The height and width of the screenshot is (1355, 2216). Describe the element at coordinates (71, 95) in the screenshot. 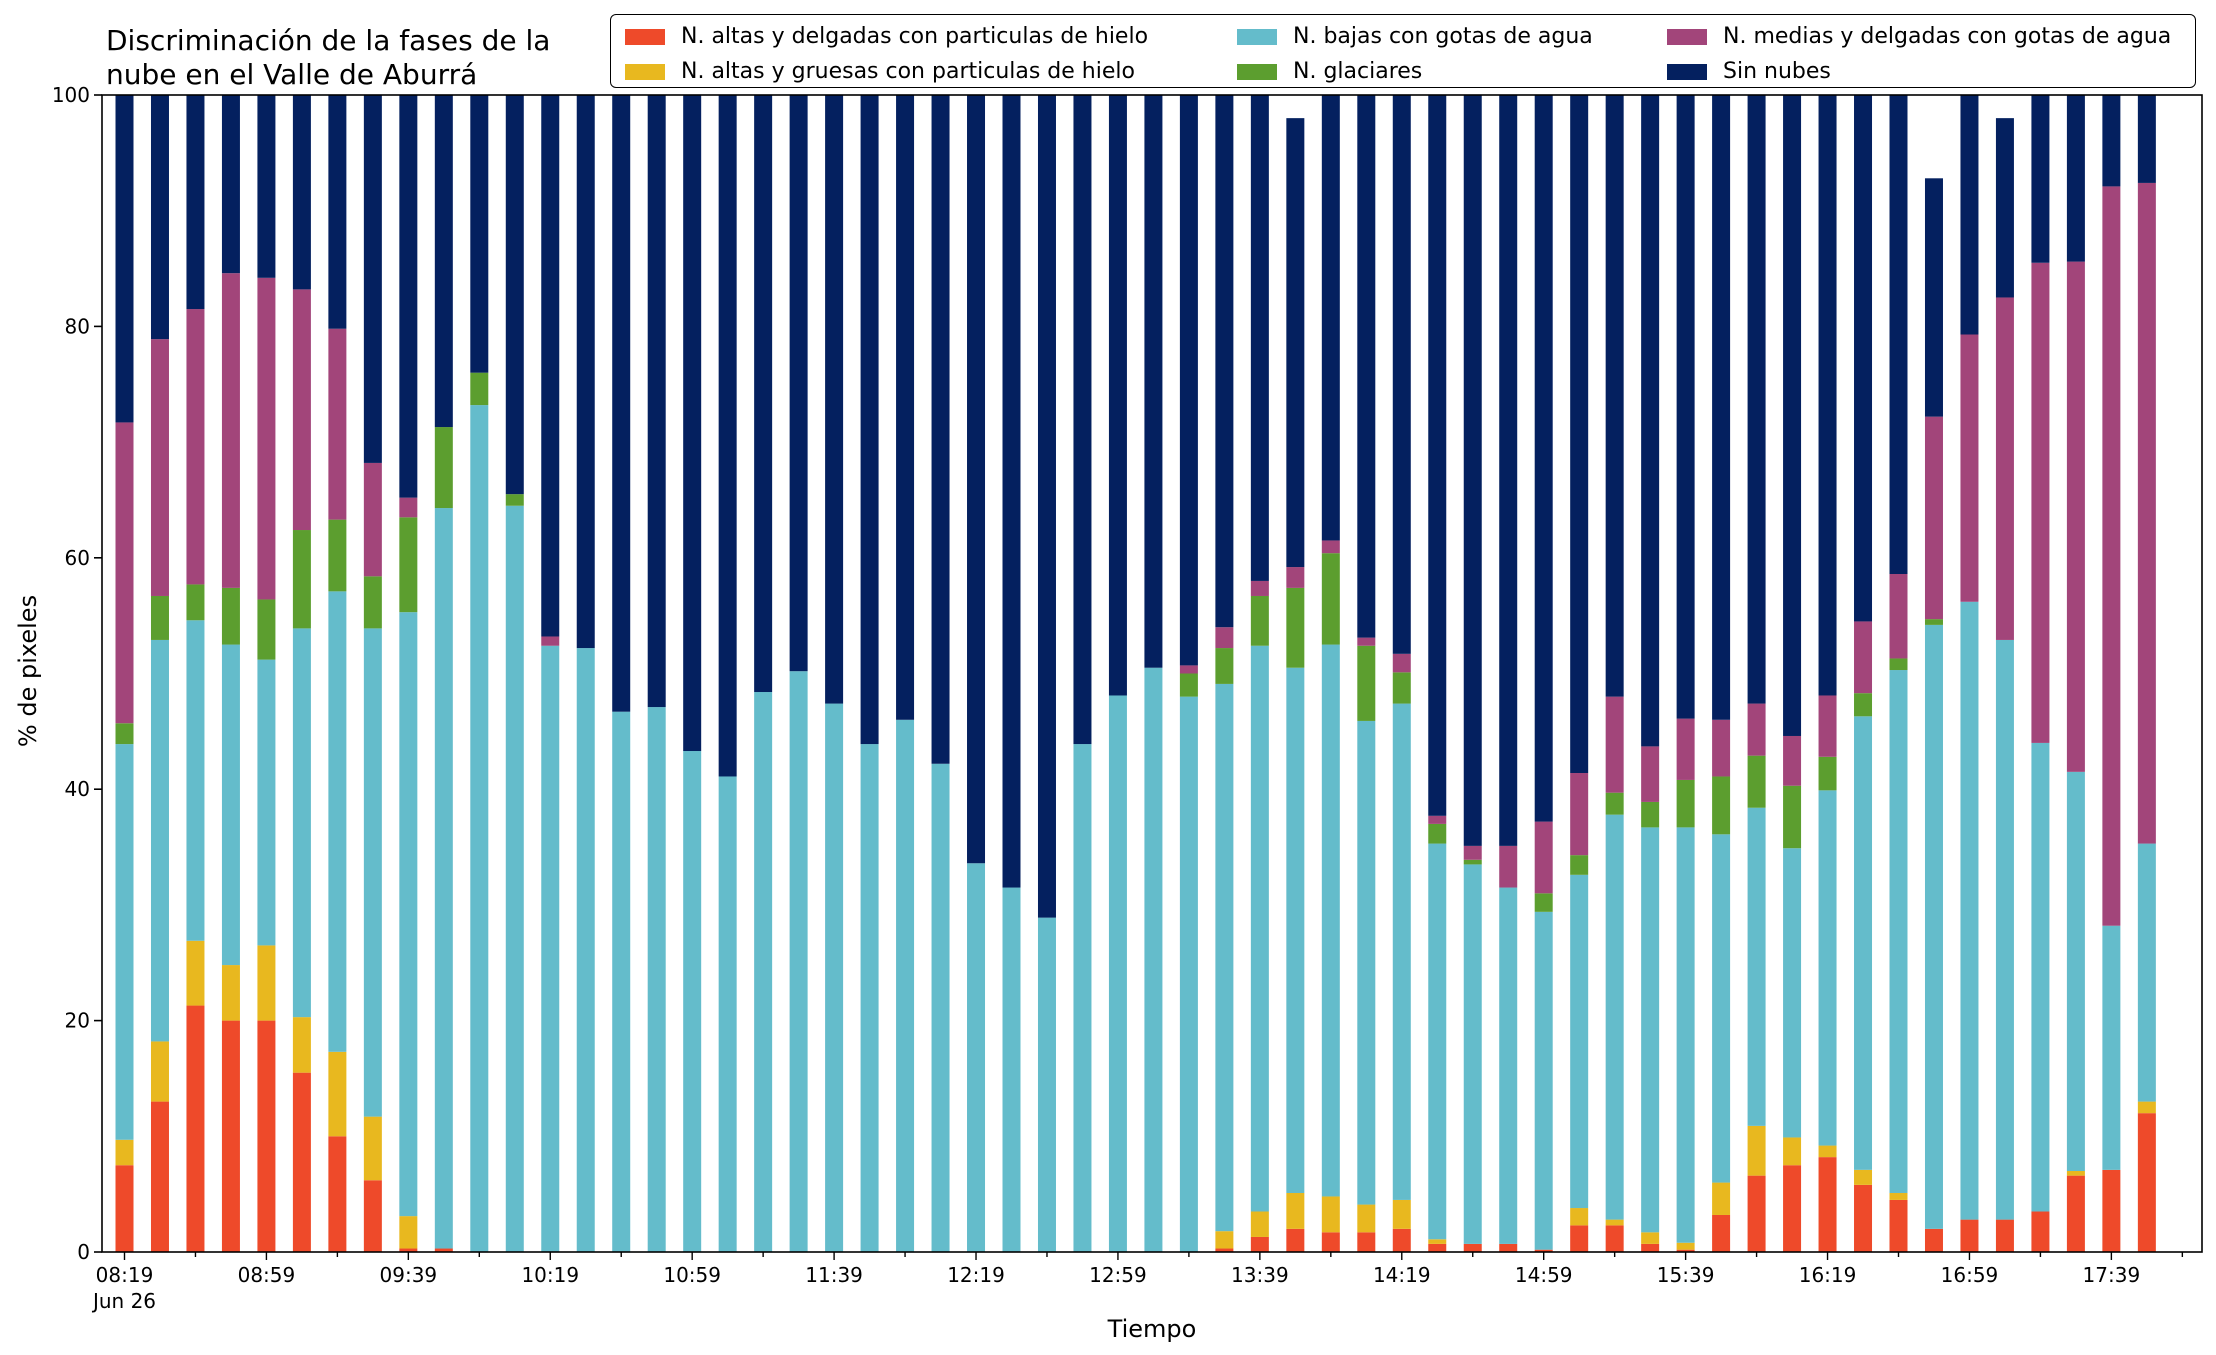

I see `y-tick-label: 100` at that location.